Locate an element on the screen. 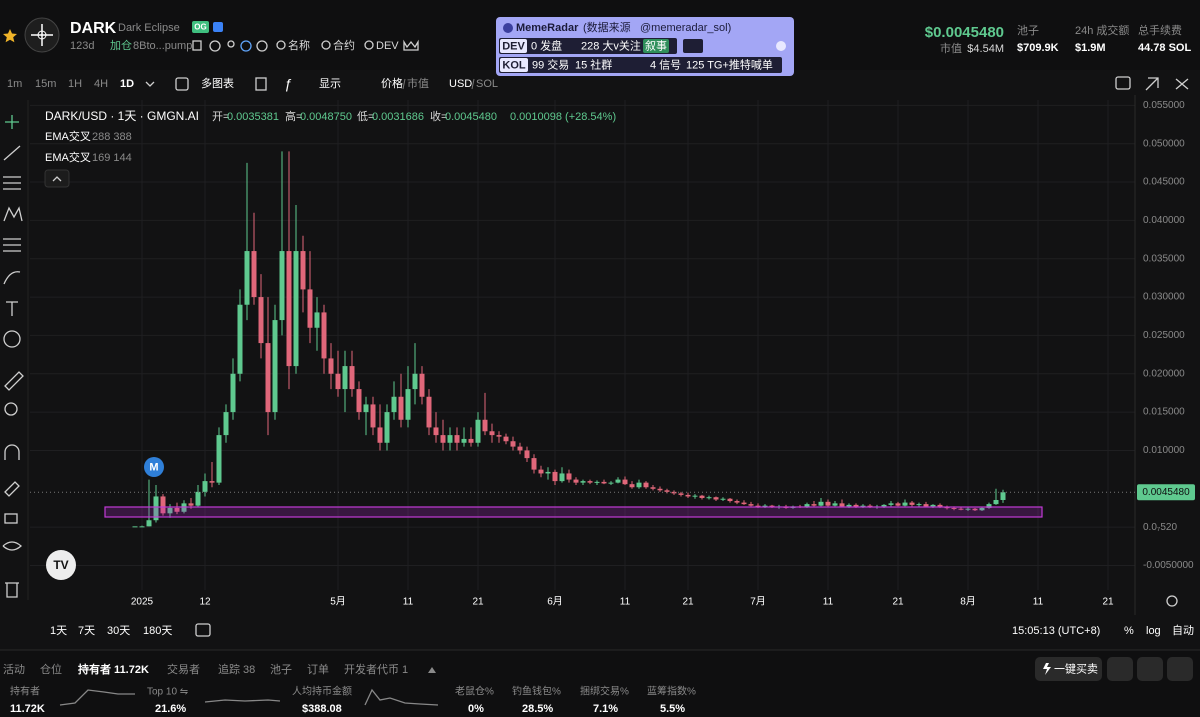 Image resolution: width=1200 pixels, height=717 pixels. lock-tool is located at coordinates (11, 518).